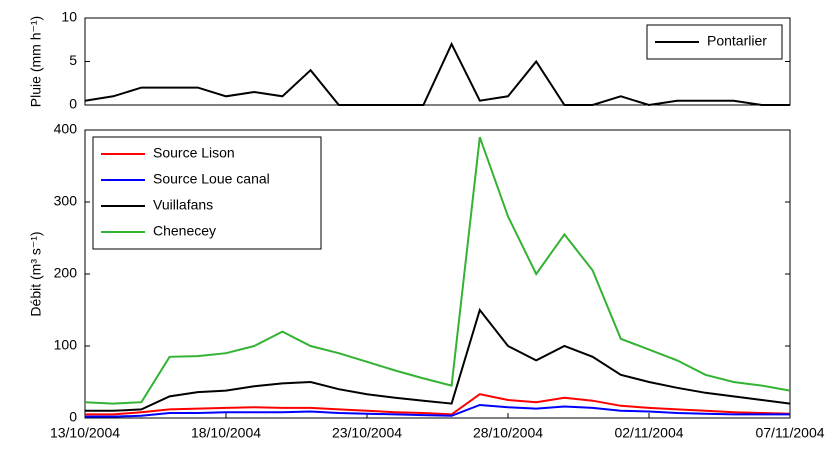 The width and height of the screenshot is (835, 450). What do you see at coordinates (69, 17) in the screenshot?
I see `y-tick-label: 10` at bounding box center [69, 17].